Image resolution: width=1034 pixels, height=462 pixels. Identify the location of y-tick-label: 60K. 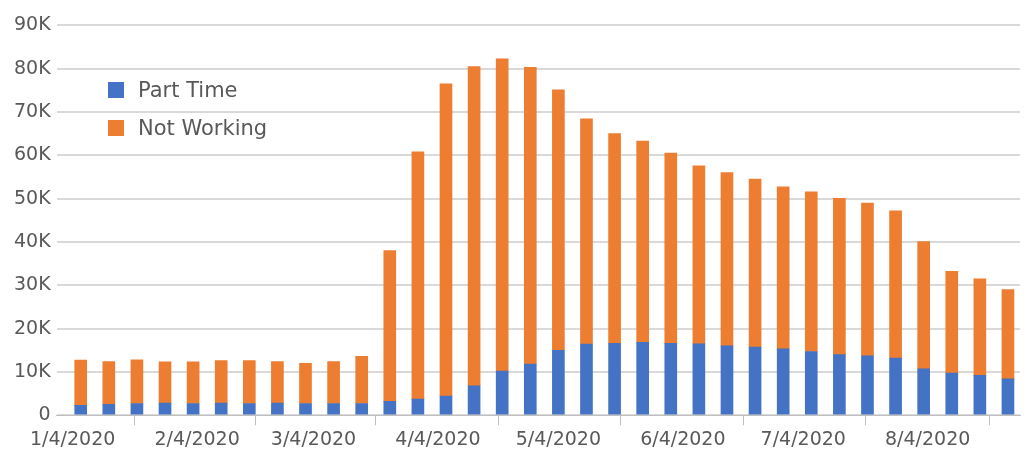
(33, 153).